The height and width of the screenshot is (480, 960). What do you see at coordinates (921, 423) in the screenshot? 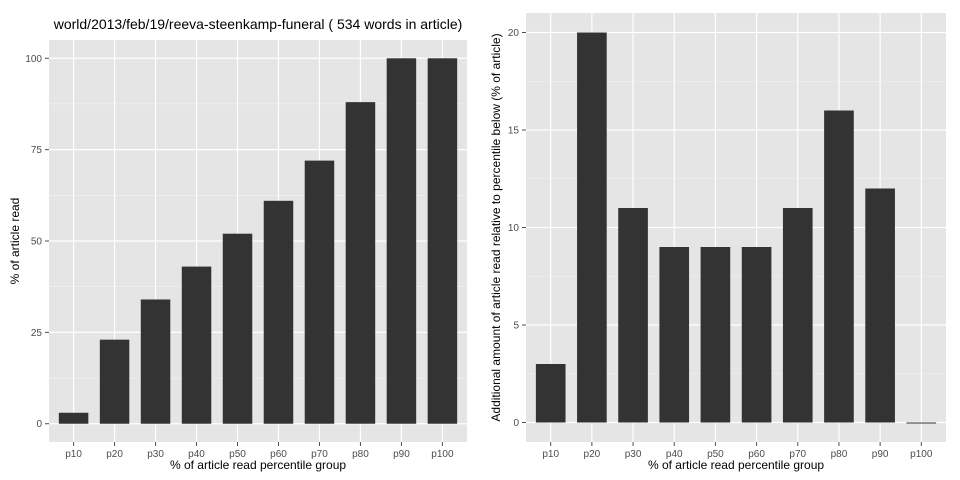
I see `right-chart-bar-p100` at bounding box center [921, 423].